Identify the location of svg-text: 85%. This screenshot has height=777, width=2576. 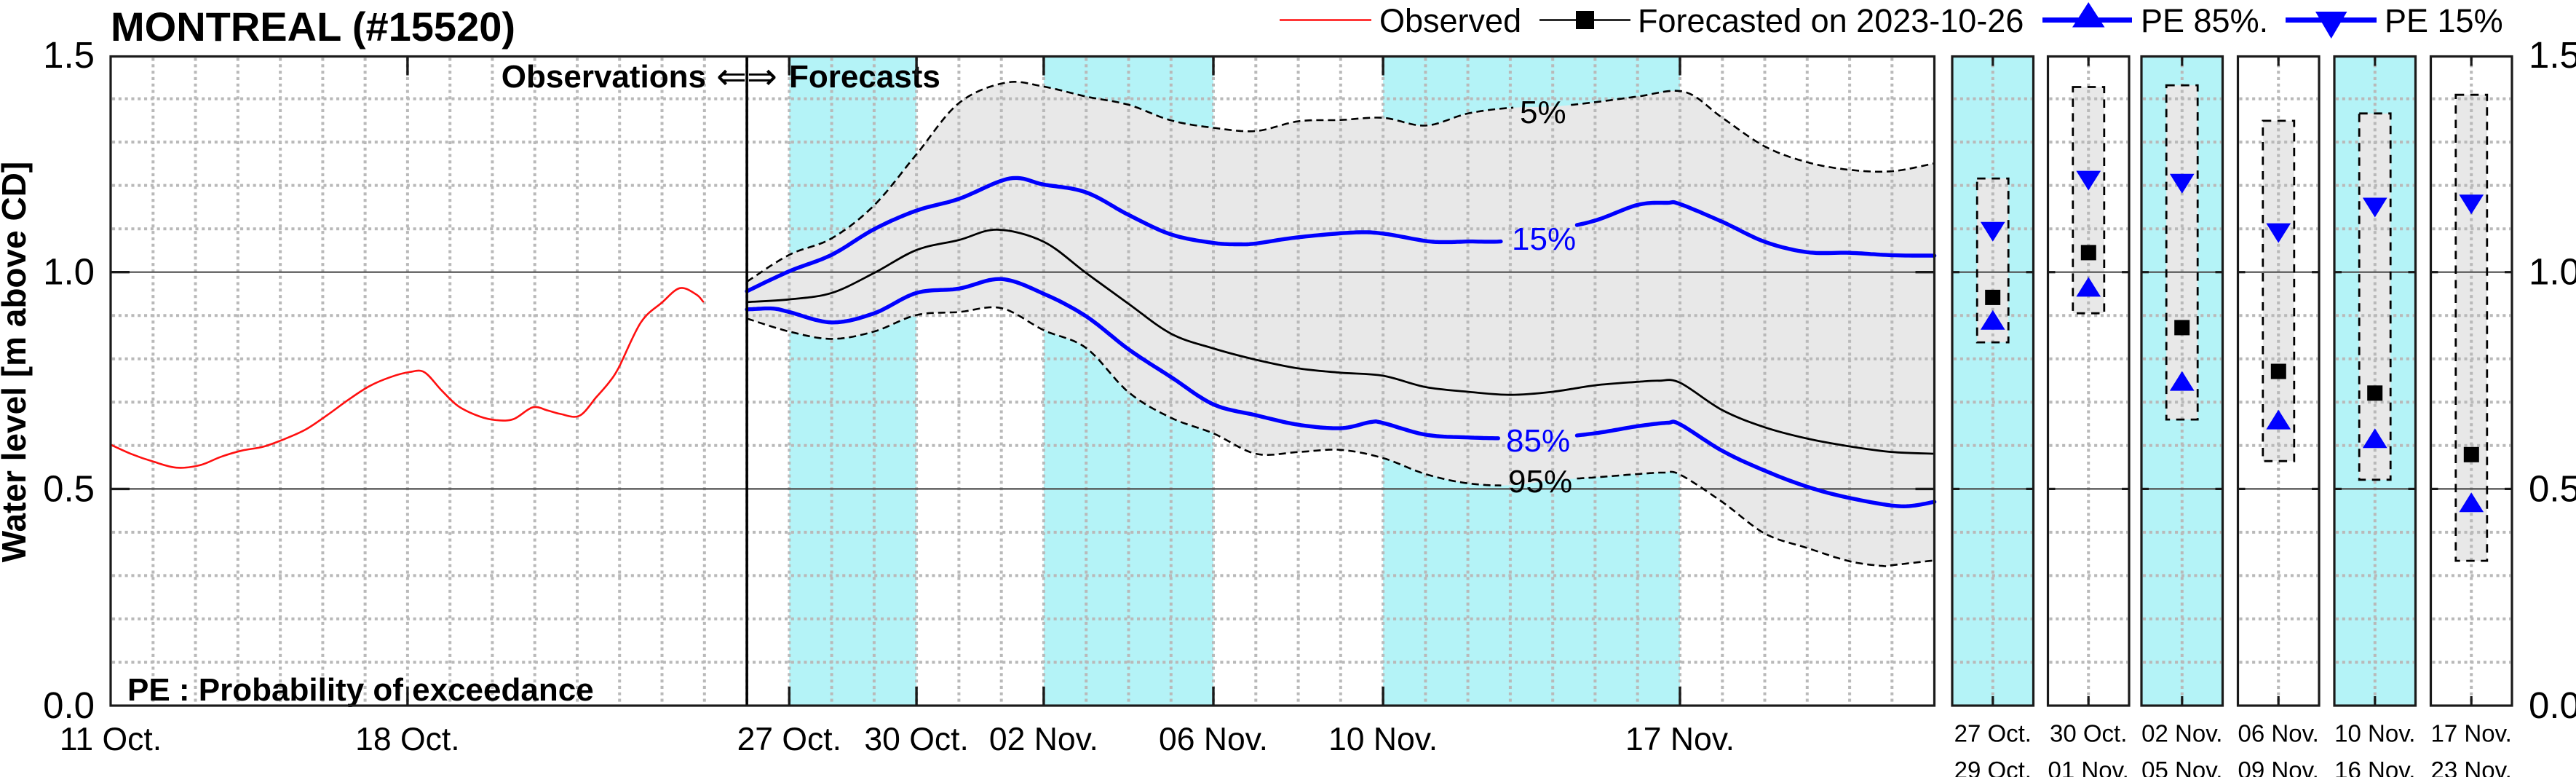
(1538, 441).